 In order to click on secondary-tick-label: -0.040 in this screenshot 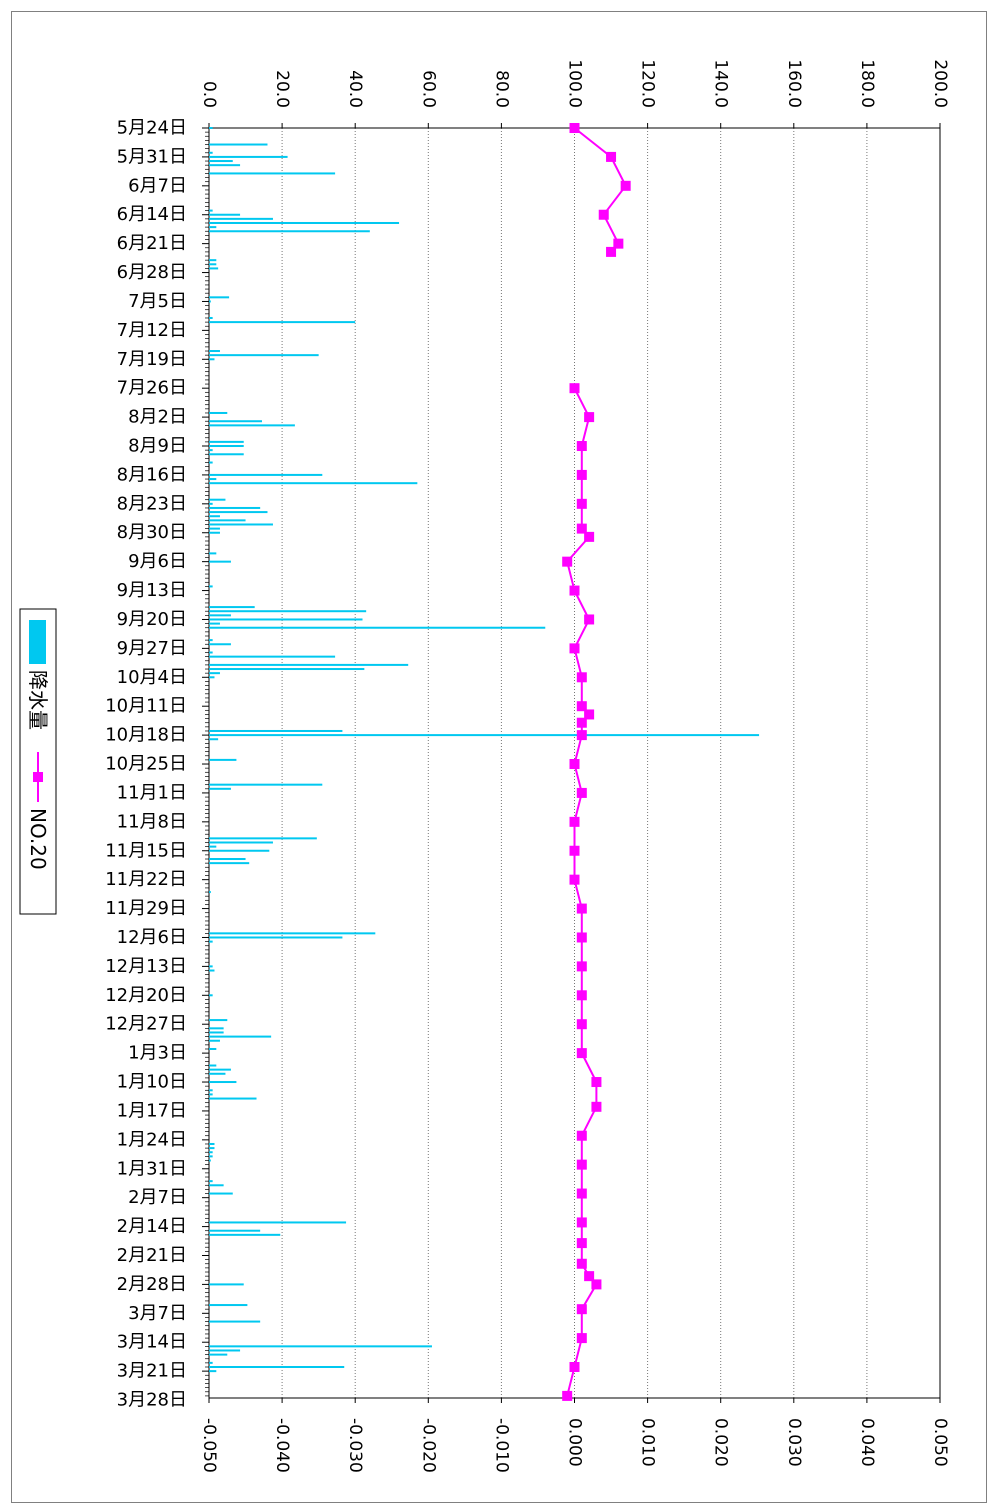, I will do `click(282, 1445)`.